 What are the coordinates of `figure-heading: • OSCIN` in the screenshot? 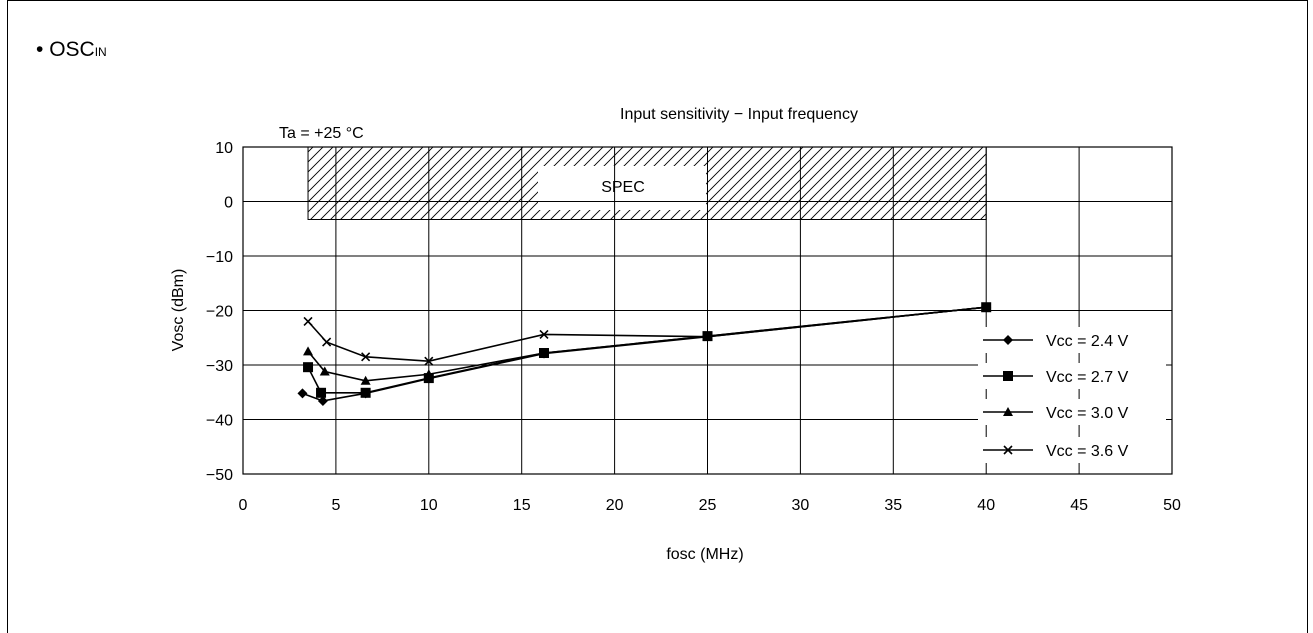 It's located at (71, 50).